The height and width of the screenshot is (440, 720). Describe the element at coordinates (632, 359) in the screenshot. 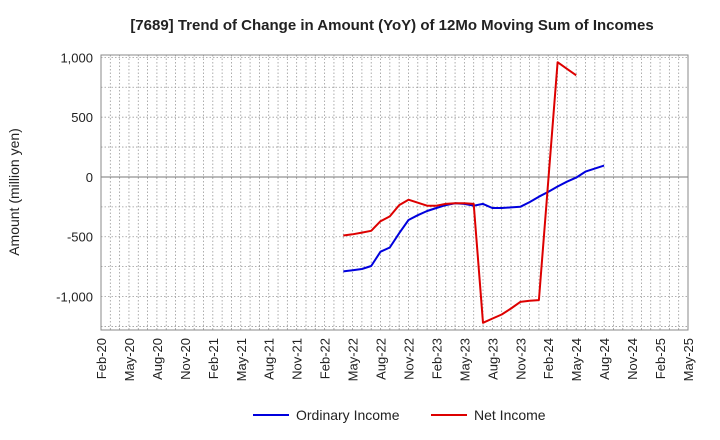

I see `x-tick-label: Nov-24` at that location.